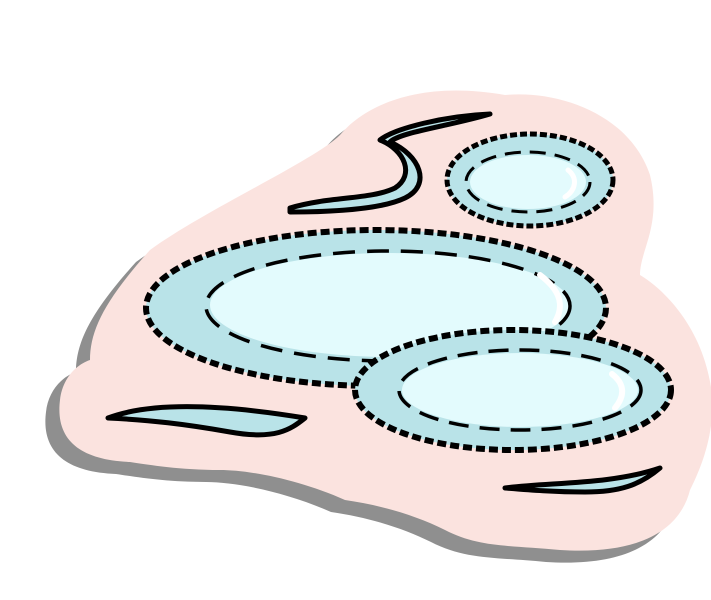  Describe the element at coordinates (513, 390) in the screenshot. I see `puddle-medium` at that location.